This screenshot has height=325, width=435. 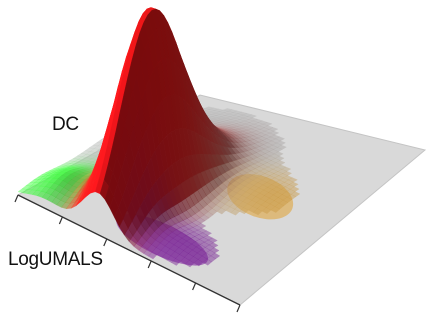 What do you see at coordinates (55, 259) in the screenshot?
I see `x-axis-label: LogUMALS` at bounding box center [55, 259].